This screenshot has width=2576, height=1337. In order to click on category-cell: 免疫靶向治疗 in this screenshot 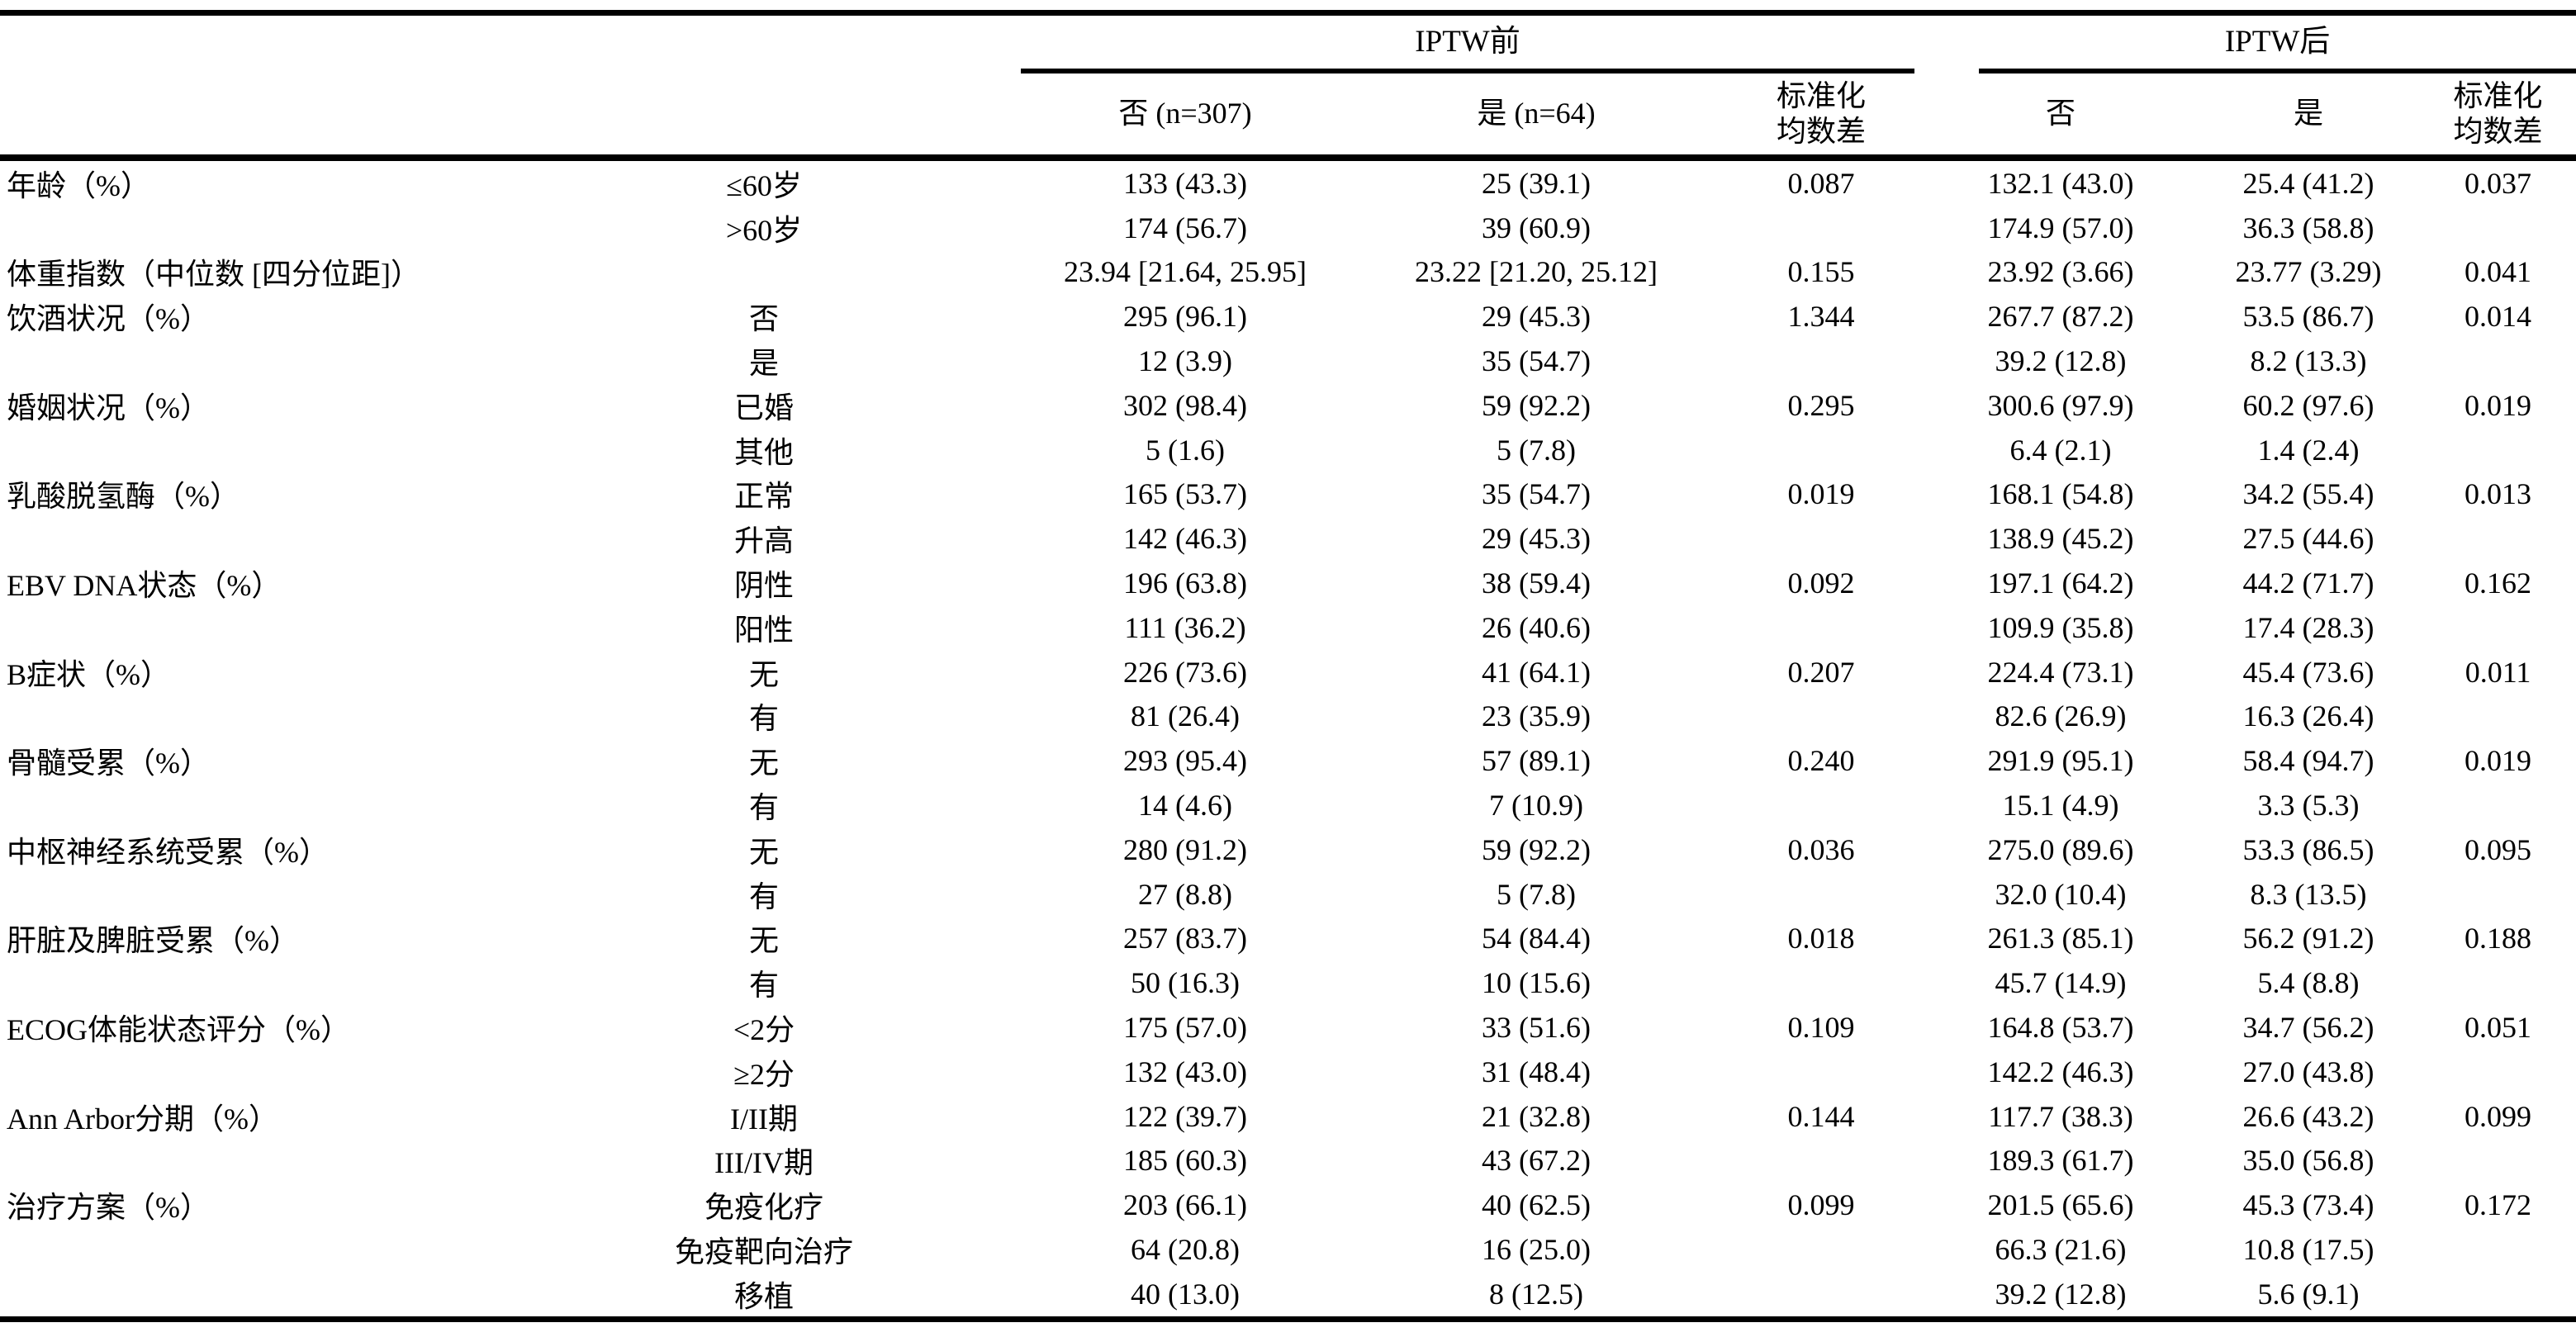, I will do `click(763, 1252)`.